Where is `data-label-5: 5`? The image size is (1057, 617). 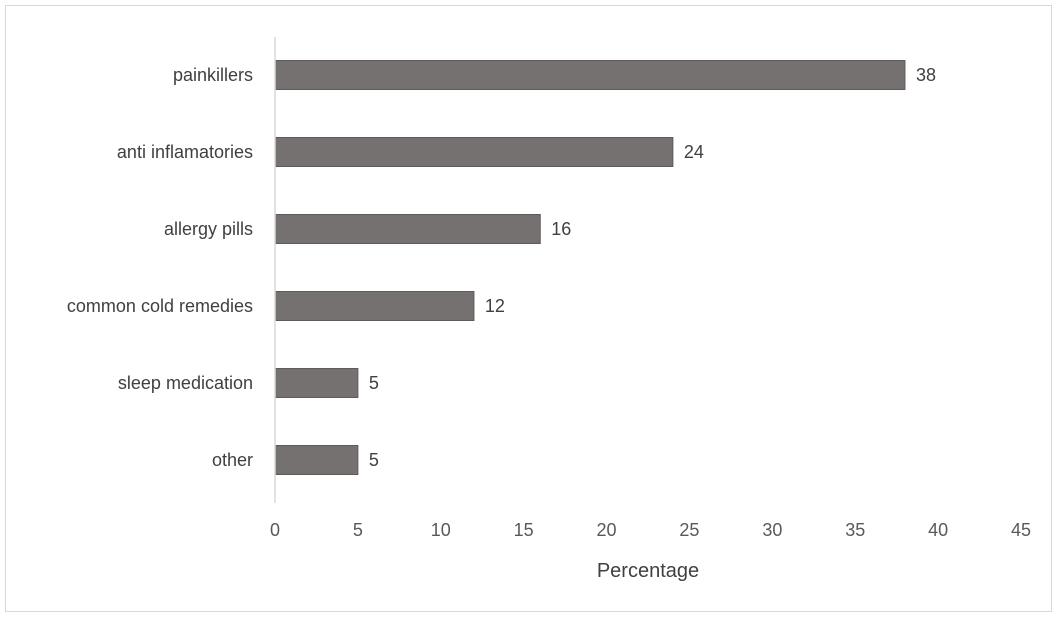 data-label-5: 5 is located at coordinates (374, 460).